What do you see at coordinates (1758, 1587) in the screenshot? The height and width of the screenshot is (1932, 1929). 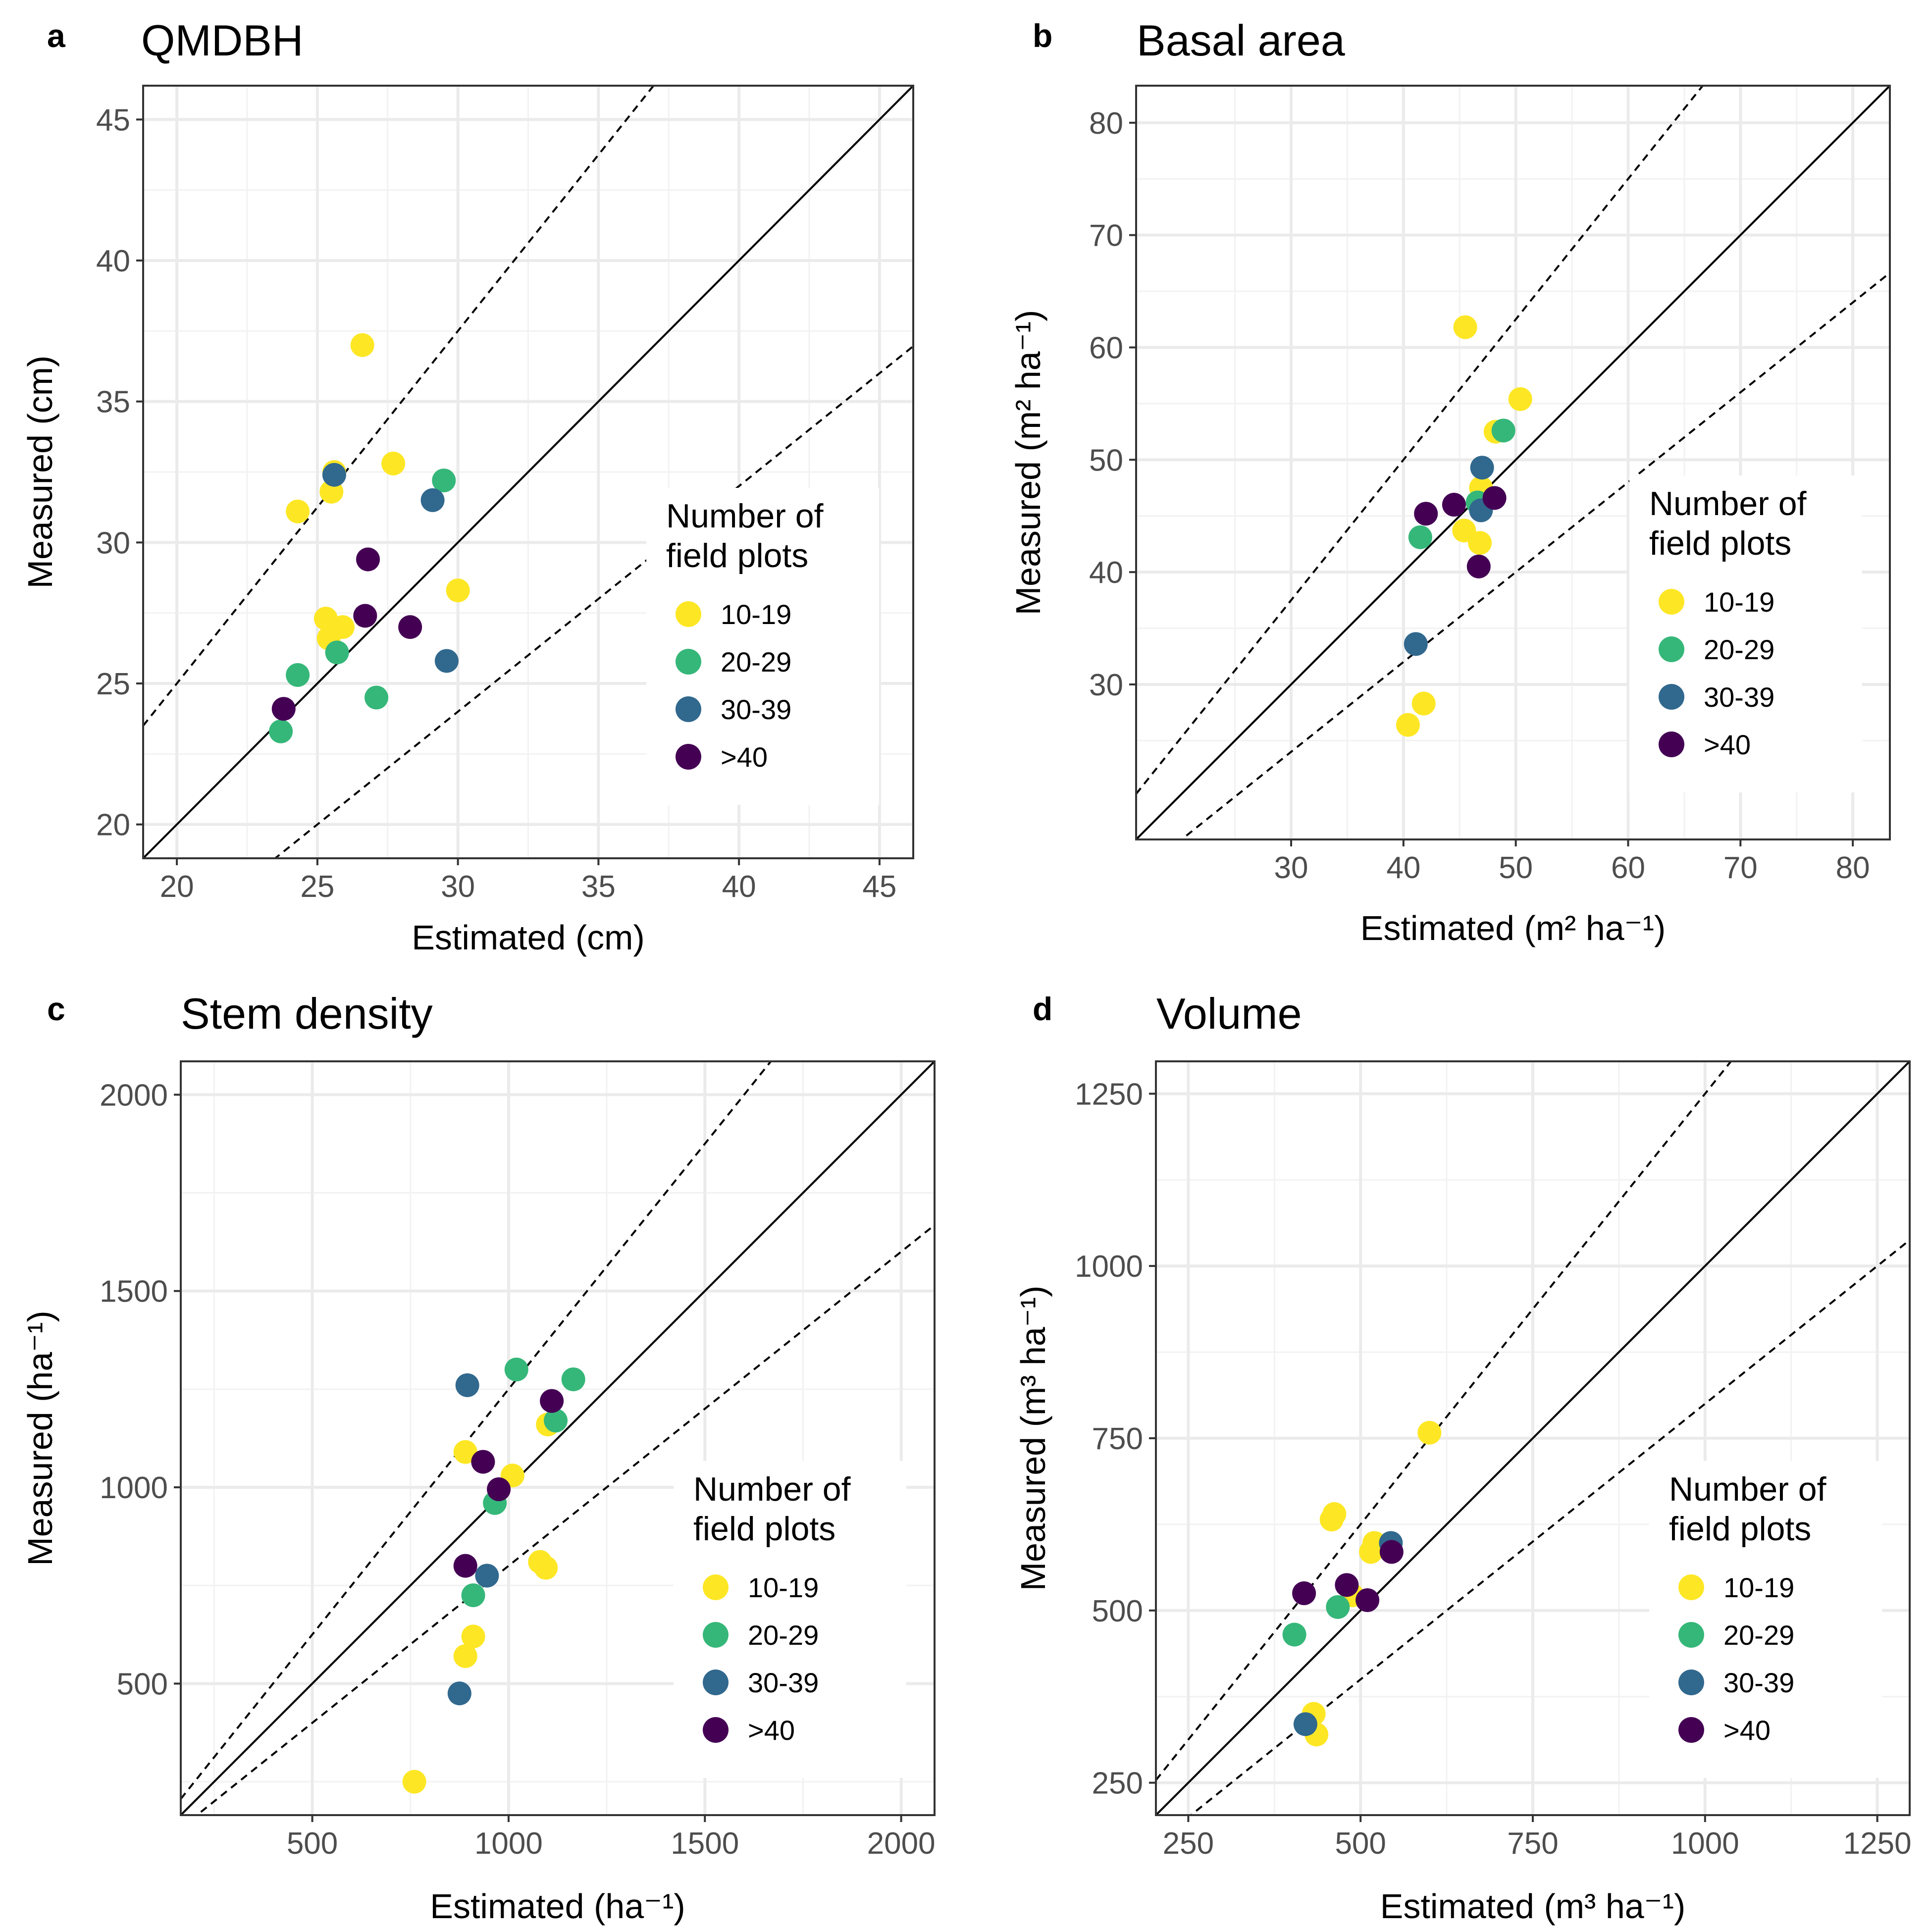 I see `legend-label: 10-19` at bounding box center [1758, 1587].